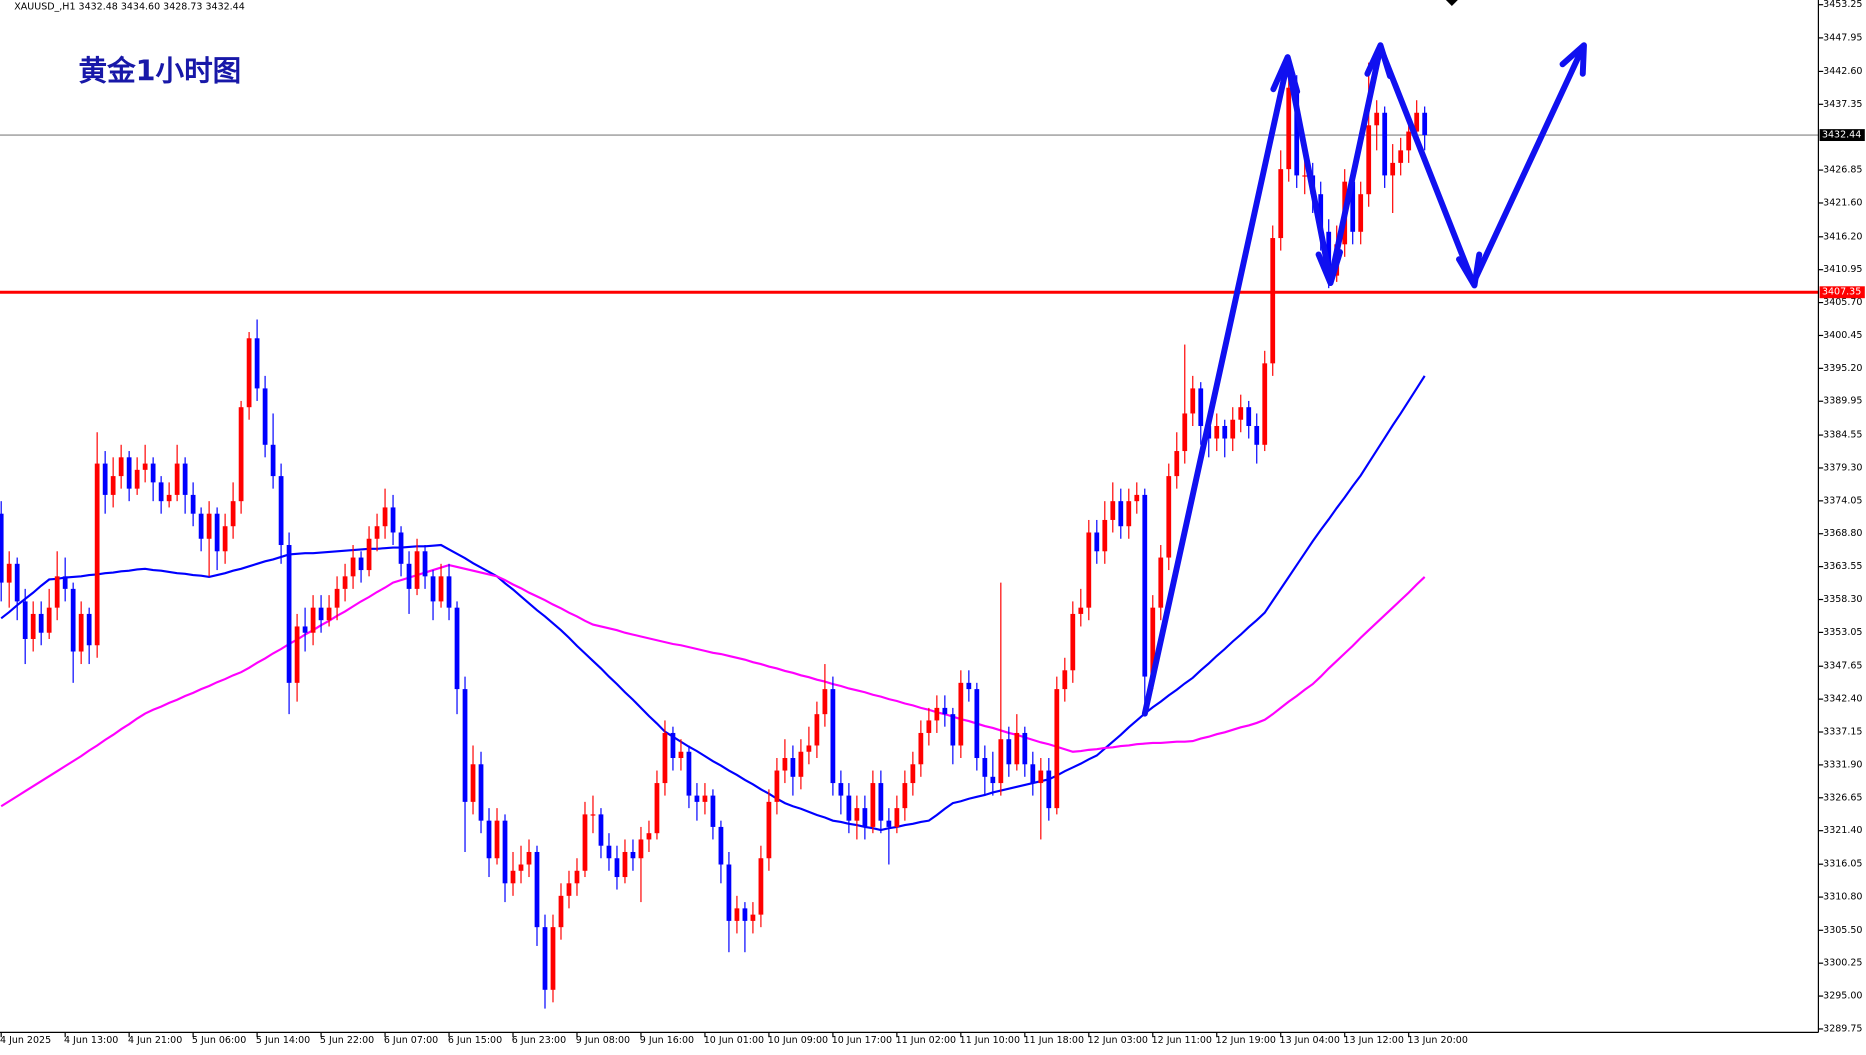 The image size is (1866, 1055). I want to click on y-tick-label: 3368.80, so click(1842, 533).